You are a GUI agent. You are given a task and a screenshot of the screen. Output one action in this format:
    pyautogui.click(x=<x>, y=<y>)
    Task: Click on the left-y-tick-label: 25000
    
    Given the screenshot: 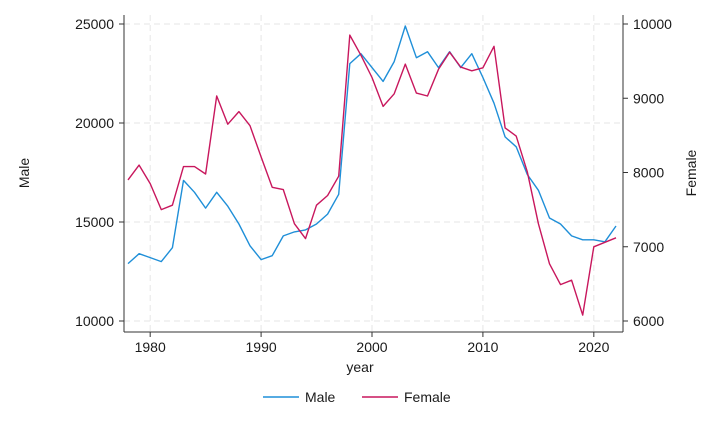 What is the action you would take?
    pyautogui.click(x=94, y=24)
    